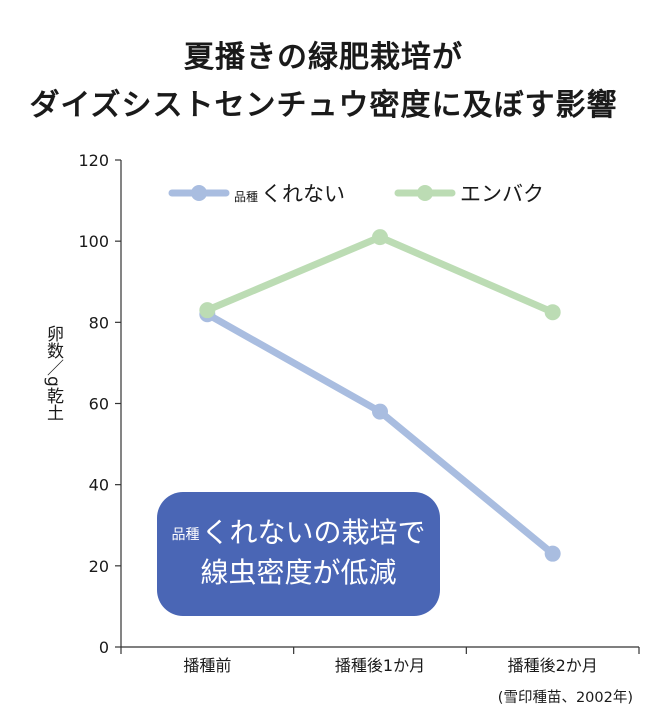 The width and height of the screenshot is (647, 719). Describe the element at coordinates (99, 322) in the screenshot. I see `y-tick-label: 80` at that location.